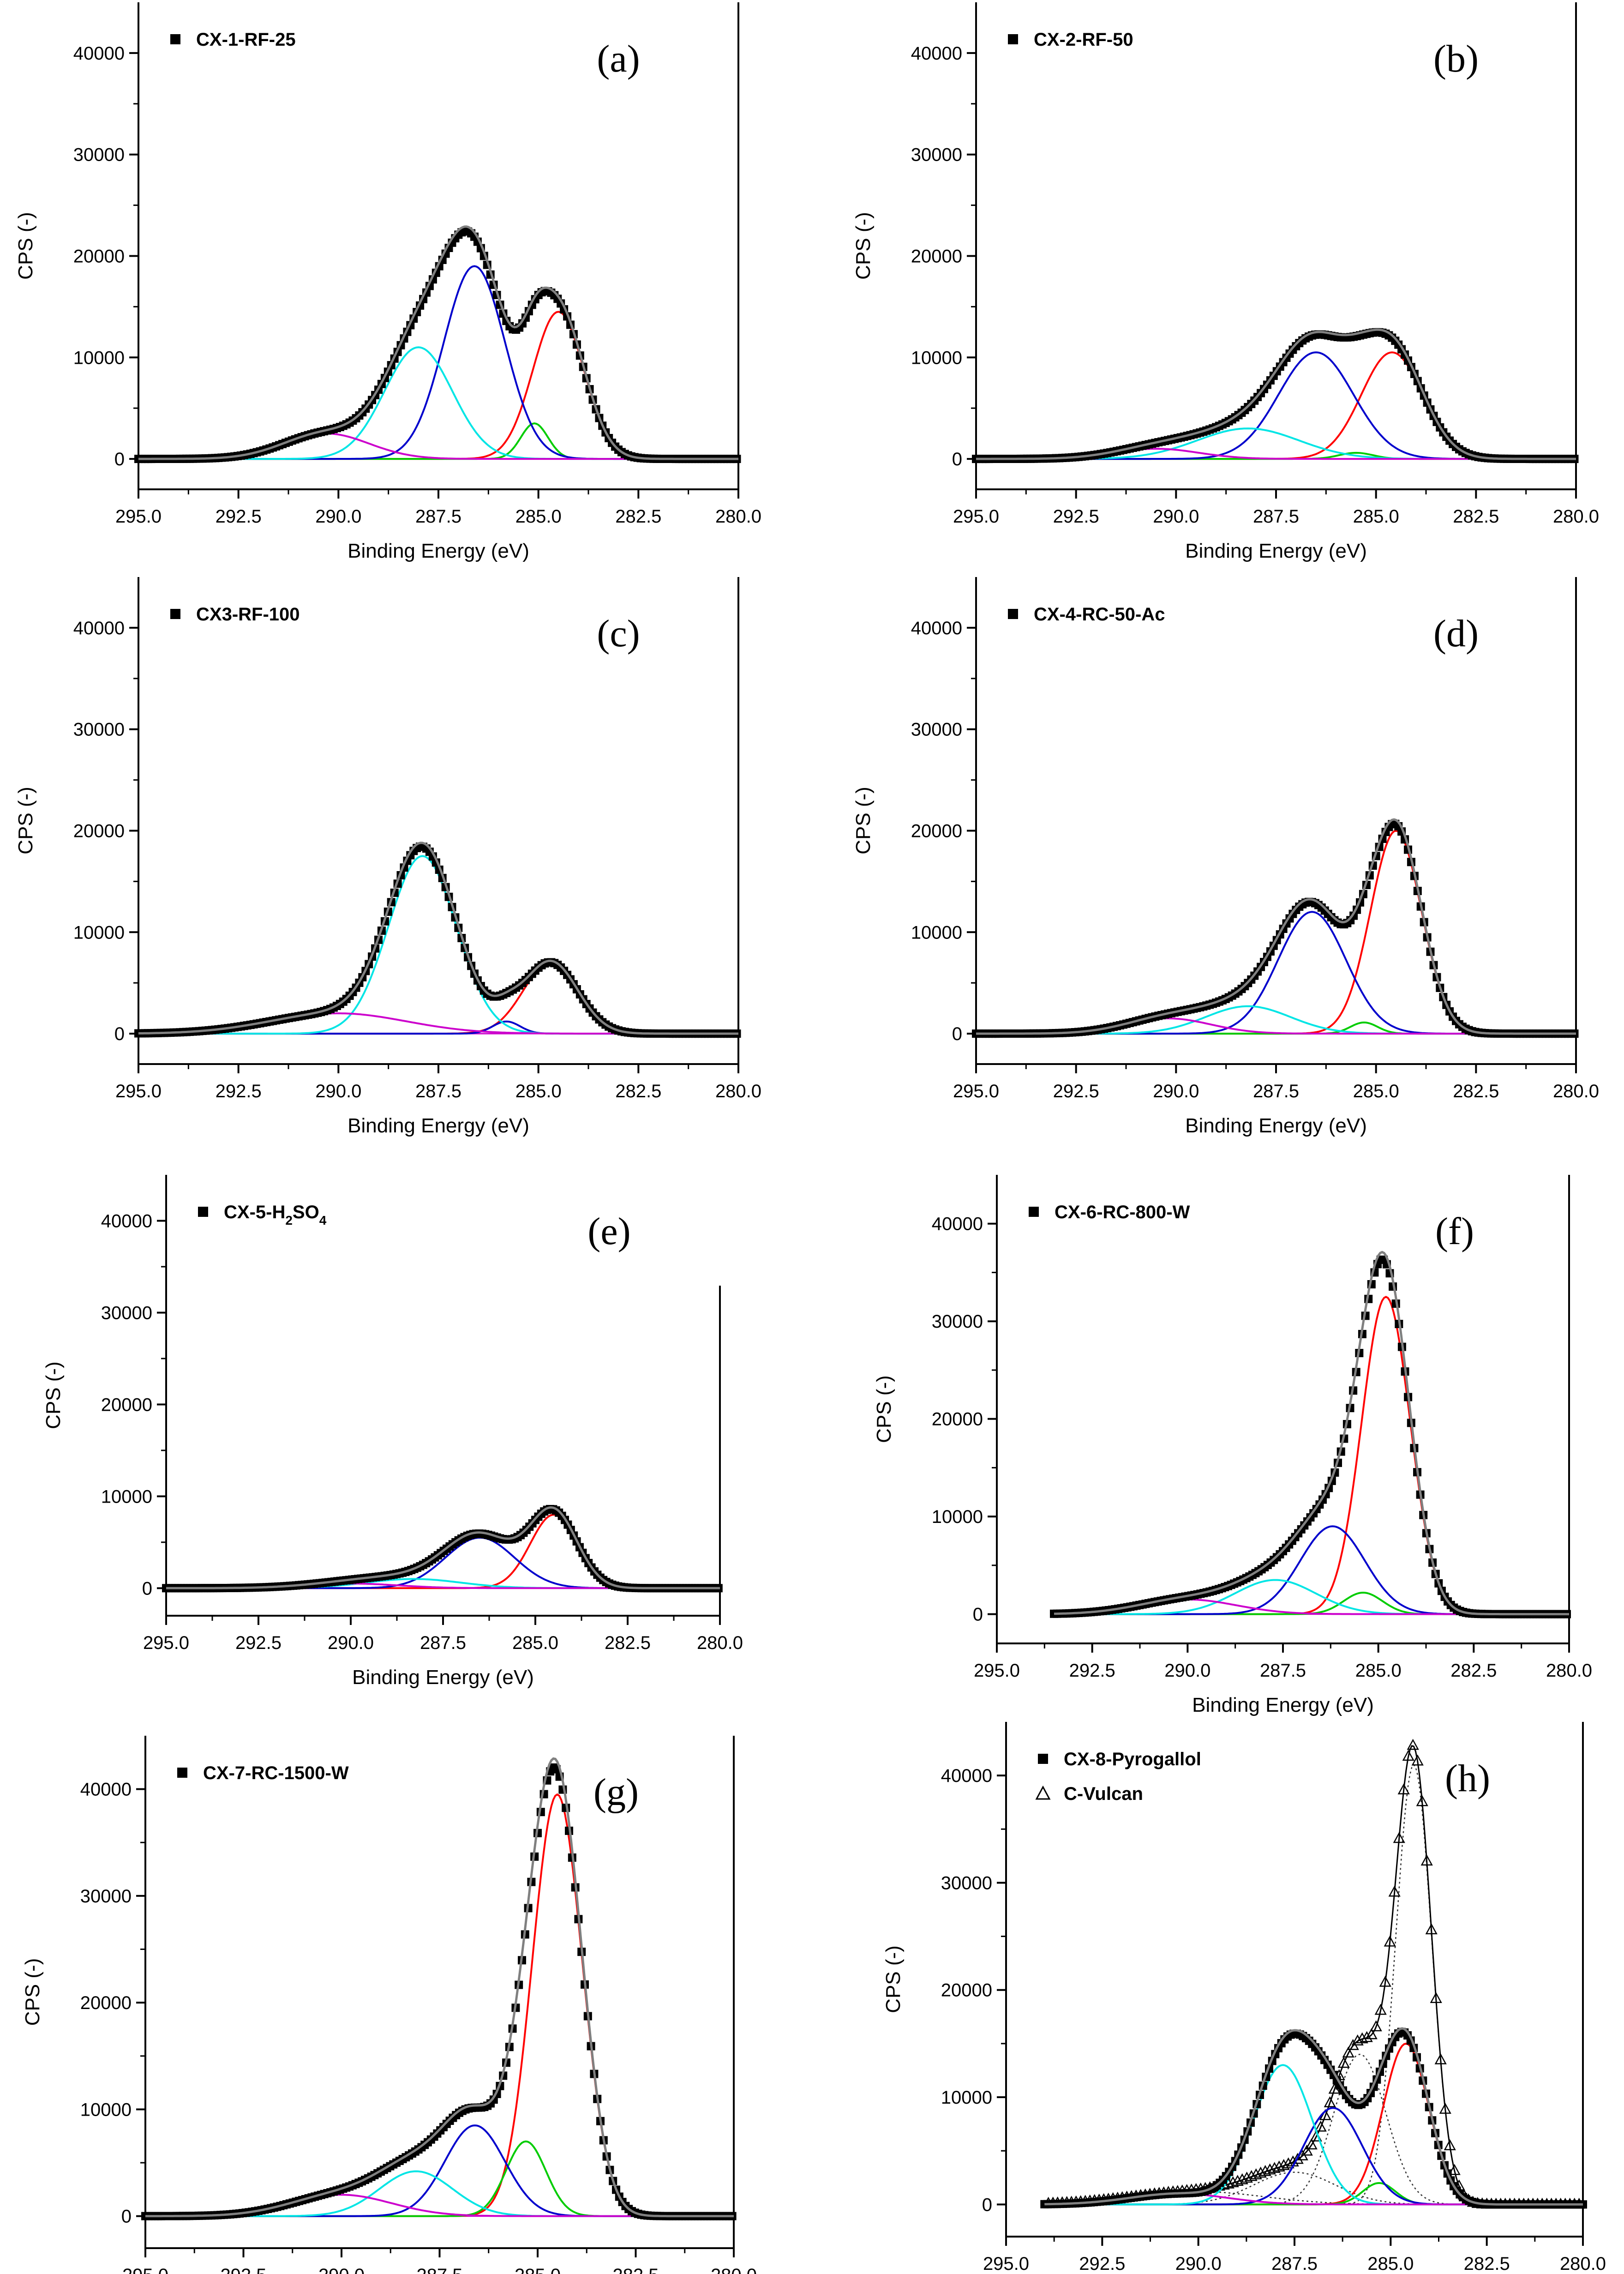  I want to click on panel-label: (e), so click(608, 1231).